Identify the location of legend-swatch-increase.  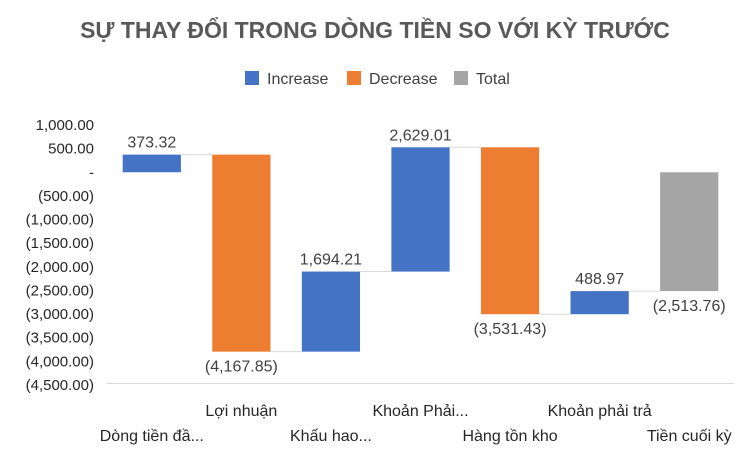
(252, 78).